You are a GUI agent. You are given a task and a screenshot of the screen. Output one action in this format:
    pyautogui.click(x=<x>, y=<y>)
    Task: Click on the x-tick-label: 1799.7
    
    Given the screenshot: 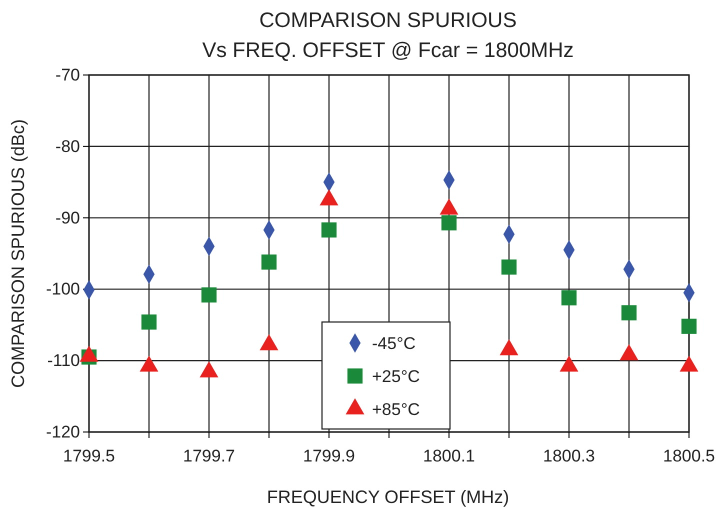 What is the action you would take?
    pyautogui.click(x=209, y=456)
    